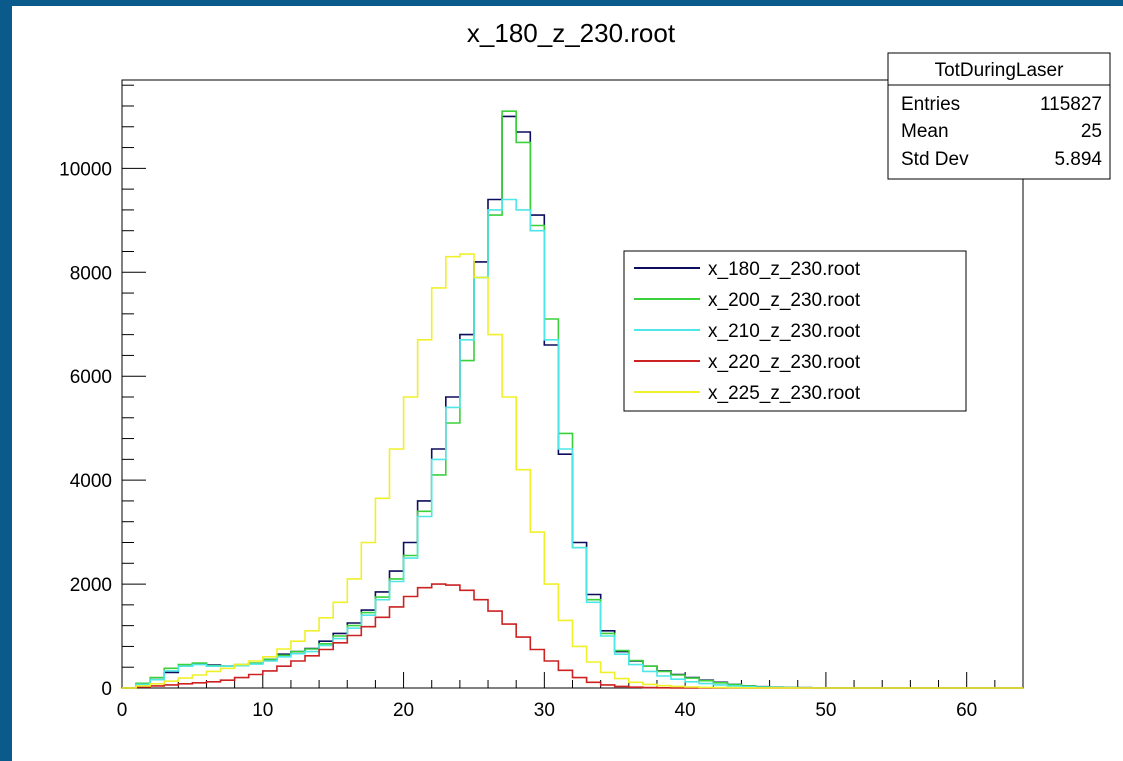 This screenshot has height=761, width=1123. I want to click on x-tick-label: 60, so click(966, 710).